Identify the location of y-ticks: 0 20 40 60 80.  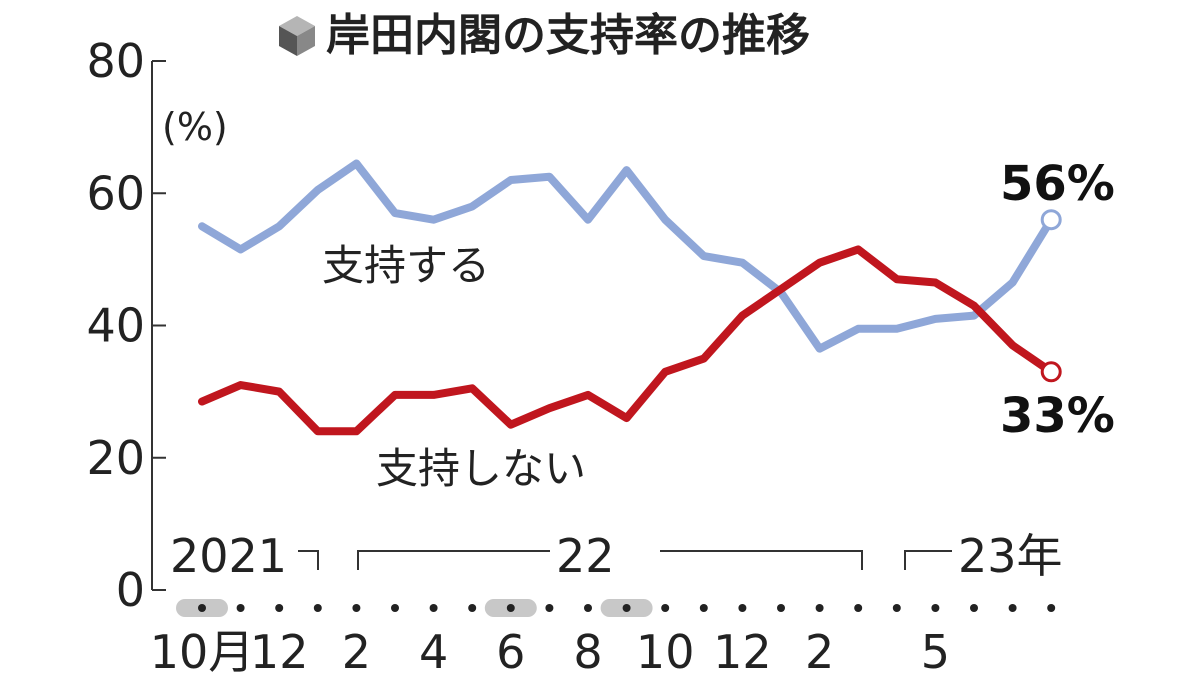
(126, 325).